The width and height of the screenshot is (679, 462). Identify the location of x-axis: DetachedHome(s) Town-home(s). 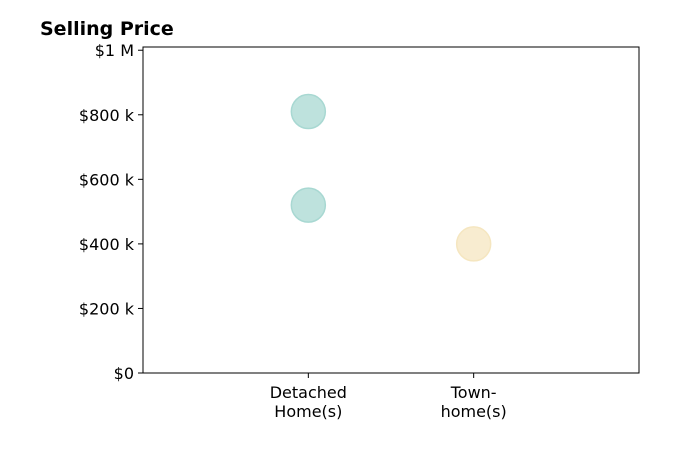
(388, 397).